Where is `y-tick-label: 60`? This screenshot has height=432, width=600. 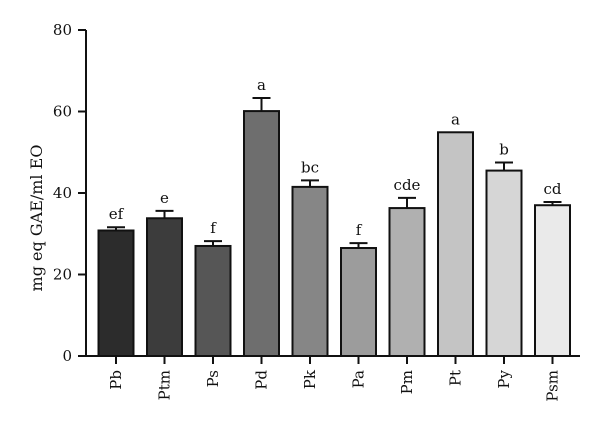
y-tick-label: 60 is located at coordinates (62, 112).